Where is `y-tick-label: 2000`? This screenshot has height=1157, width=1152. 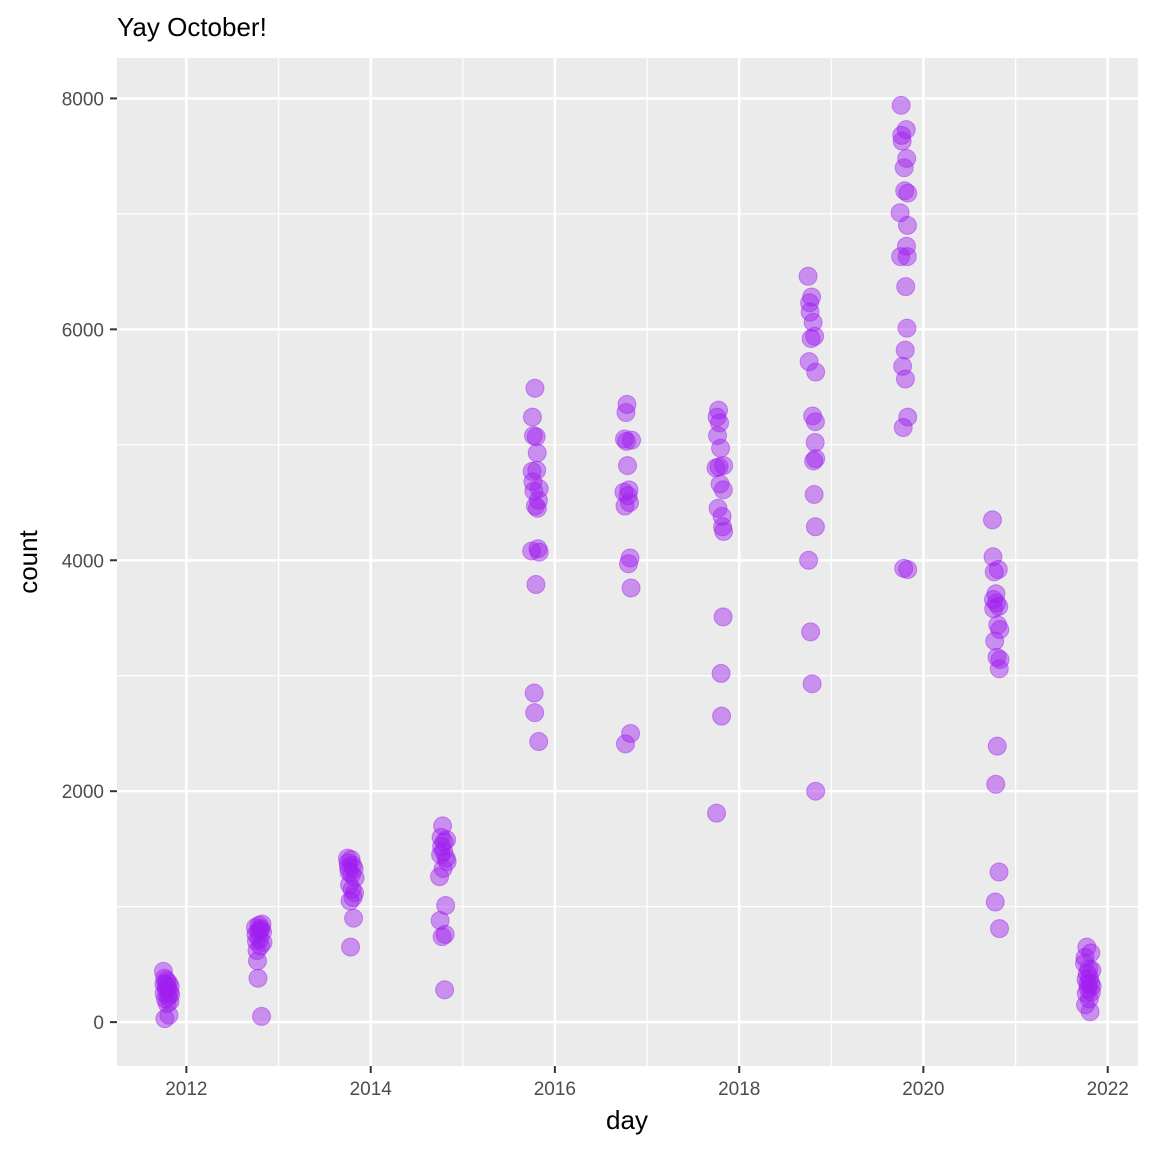 y-tick-label: 2000 is located at coordinates (83, 792).